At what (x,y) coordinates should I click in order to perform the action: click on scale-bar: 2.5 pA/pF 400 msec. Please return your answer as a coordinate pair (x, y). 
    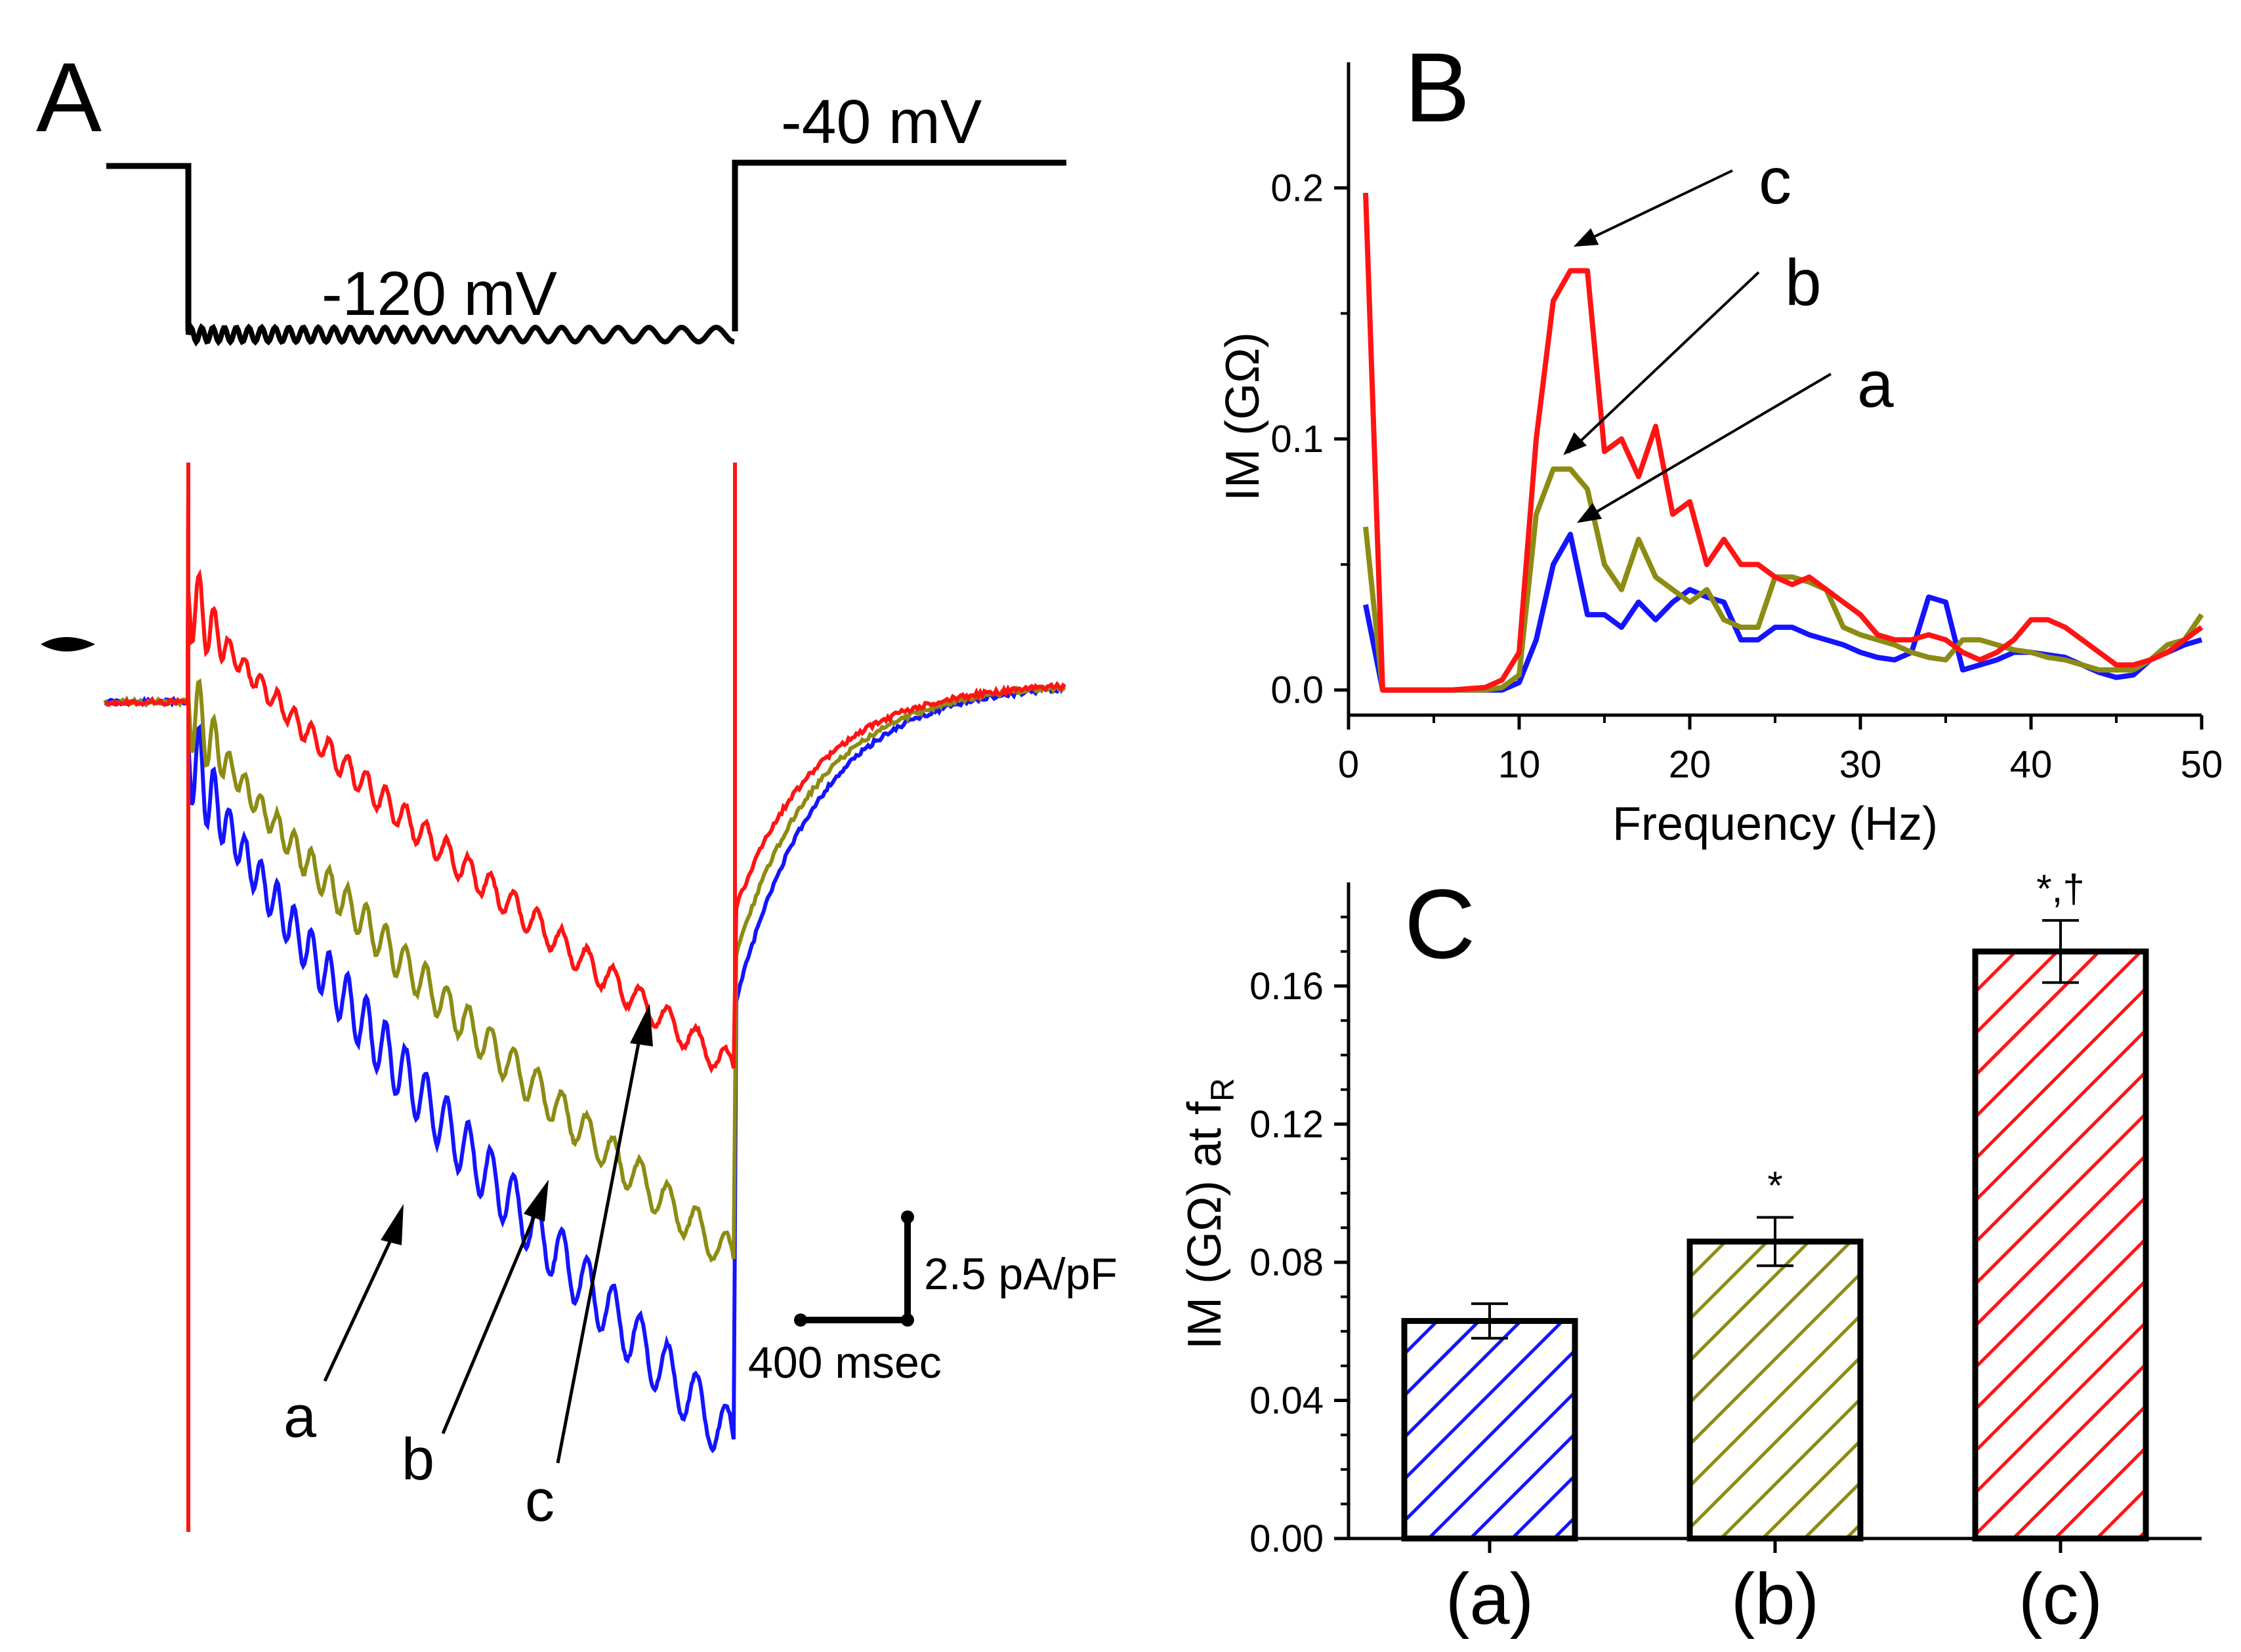
    Looking at the image, I should click on (933, 1299).